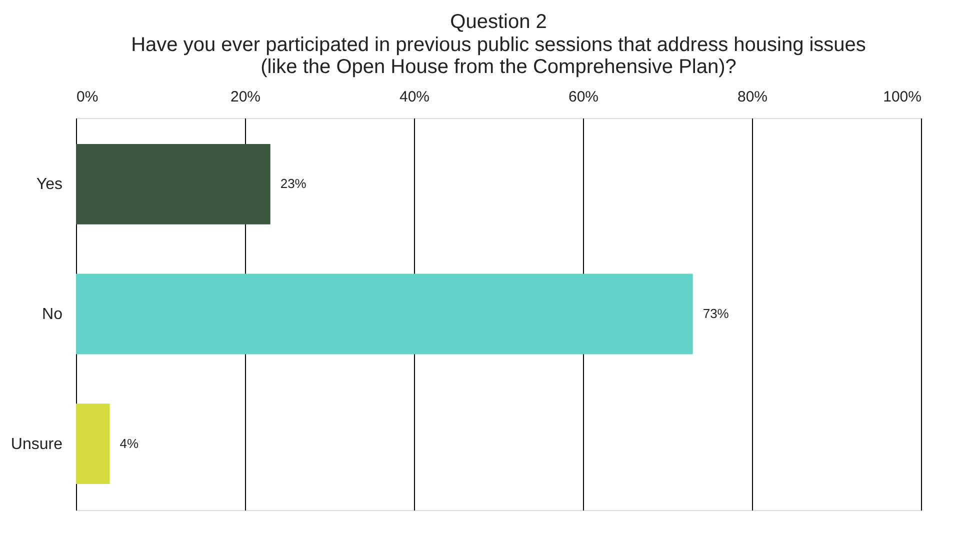 Image resolution: width=975 pixels, height=556 pixels. I want to click on y-tick-label: Unsure, so click(36, 444).